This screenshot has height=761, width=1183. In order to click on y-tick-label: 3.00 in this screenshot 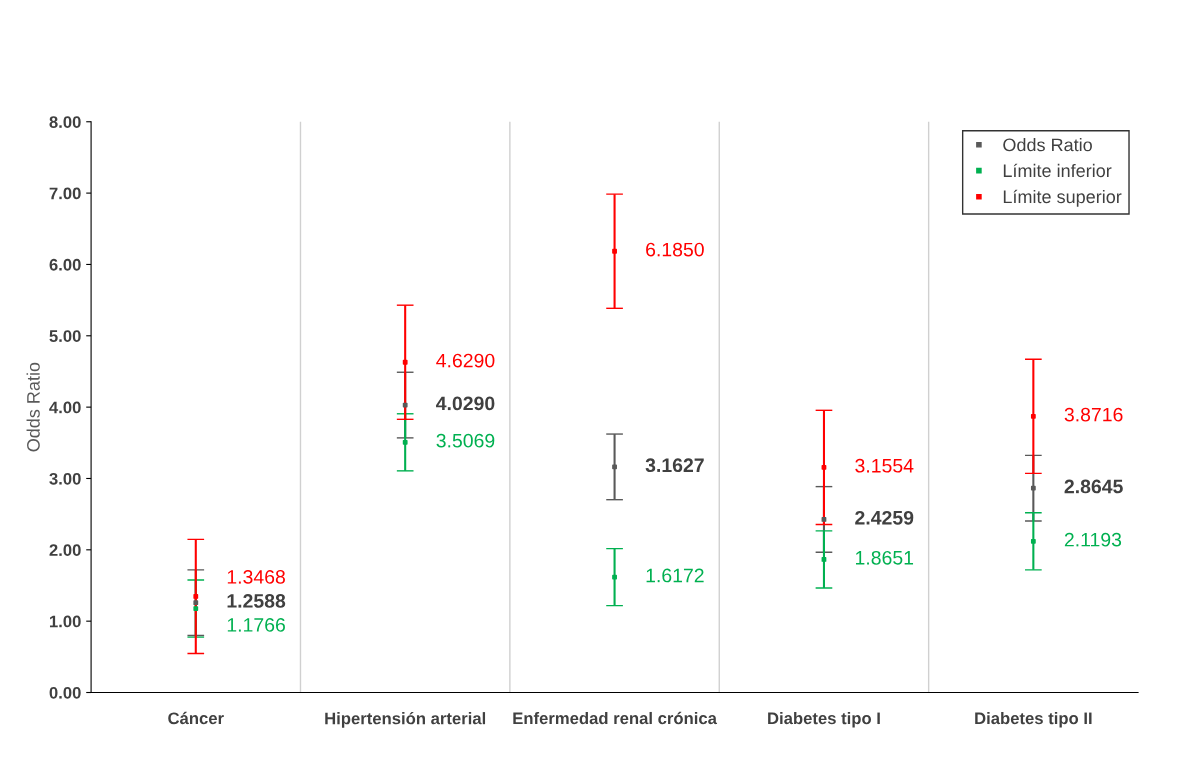, I will do `click(65, 478)`.